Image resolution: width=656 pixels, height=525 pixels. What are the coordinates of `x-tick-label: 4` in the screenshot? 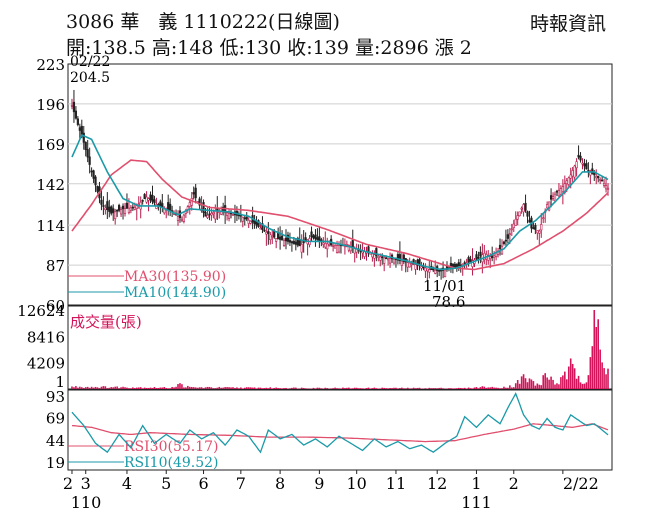 It's located at (127, 483).